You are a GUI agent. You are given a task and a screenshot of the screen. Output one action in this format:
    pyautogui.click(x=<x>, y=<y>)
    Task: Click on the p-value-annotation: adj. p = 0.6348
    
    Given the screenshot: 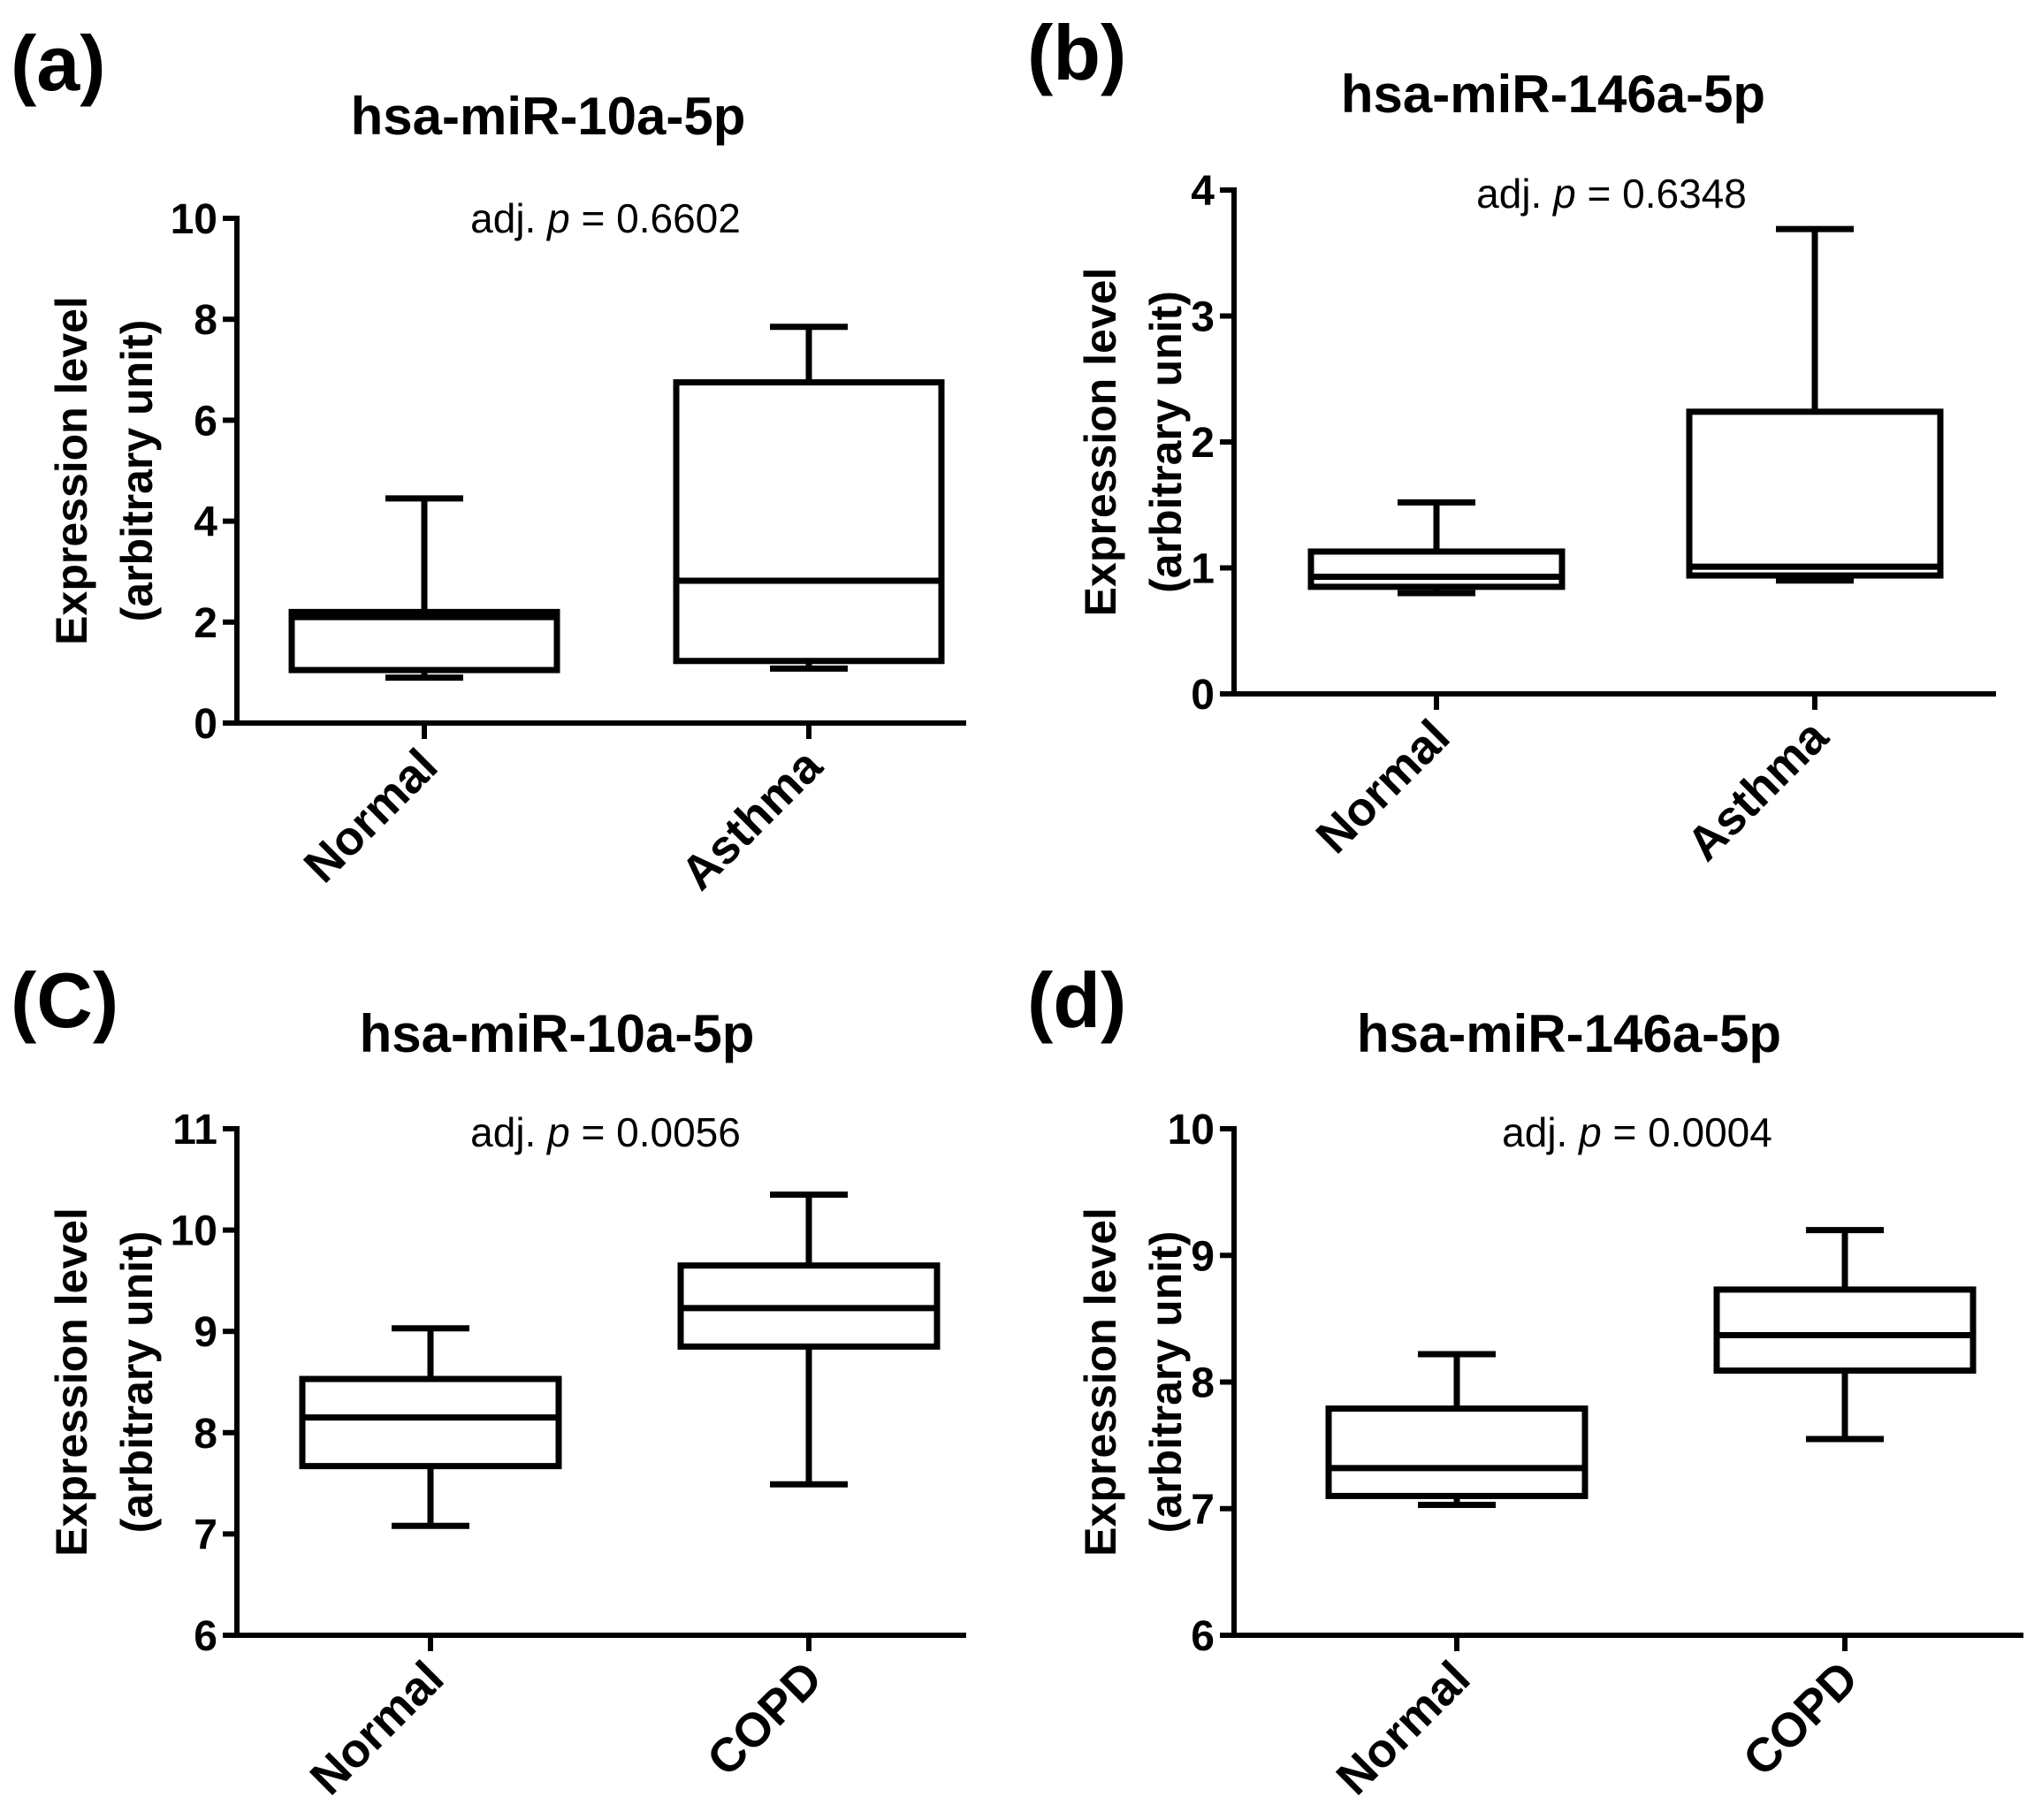 What is the action you would take?
    pyautogui.click(x=1612, y=194)
    